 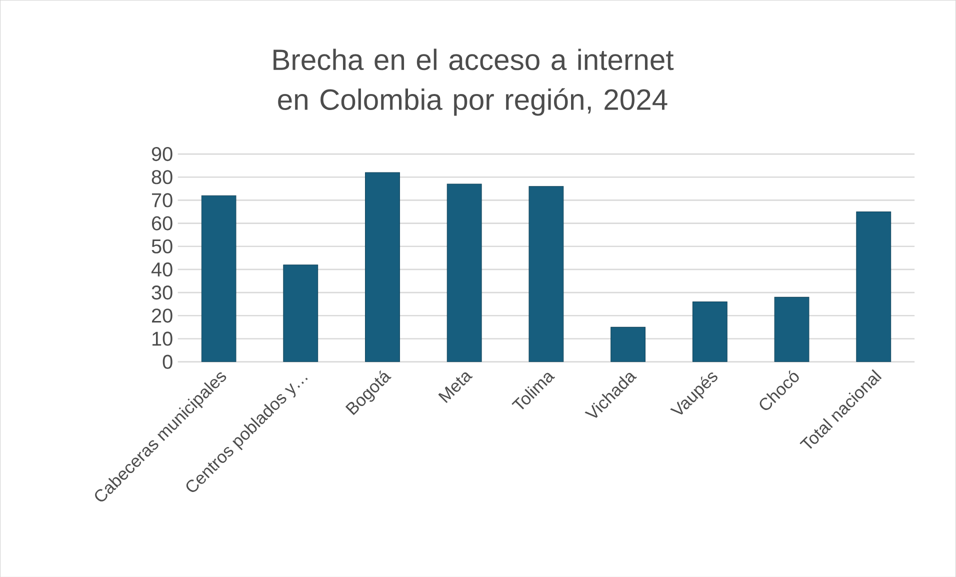 What do you see at coordinates (162, 177) in the screenshot?
I see `y-tick-label: 80` at bounding box center [162, 177].